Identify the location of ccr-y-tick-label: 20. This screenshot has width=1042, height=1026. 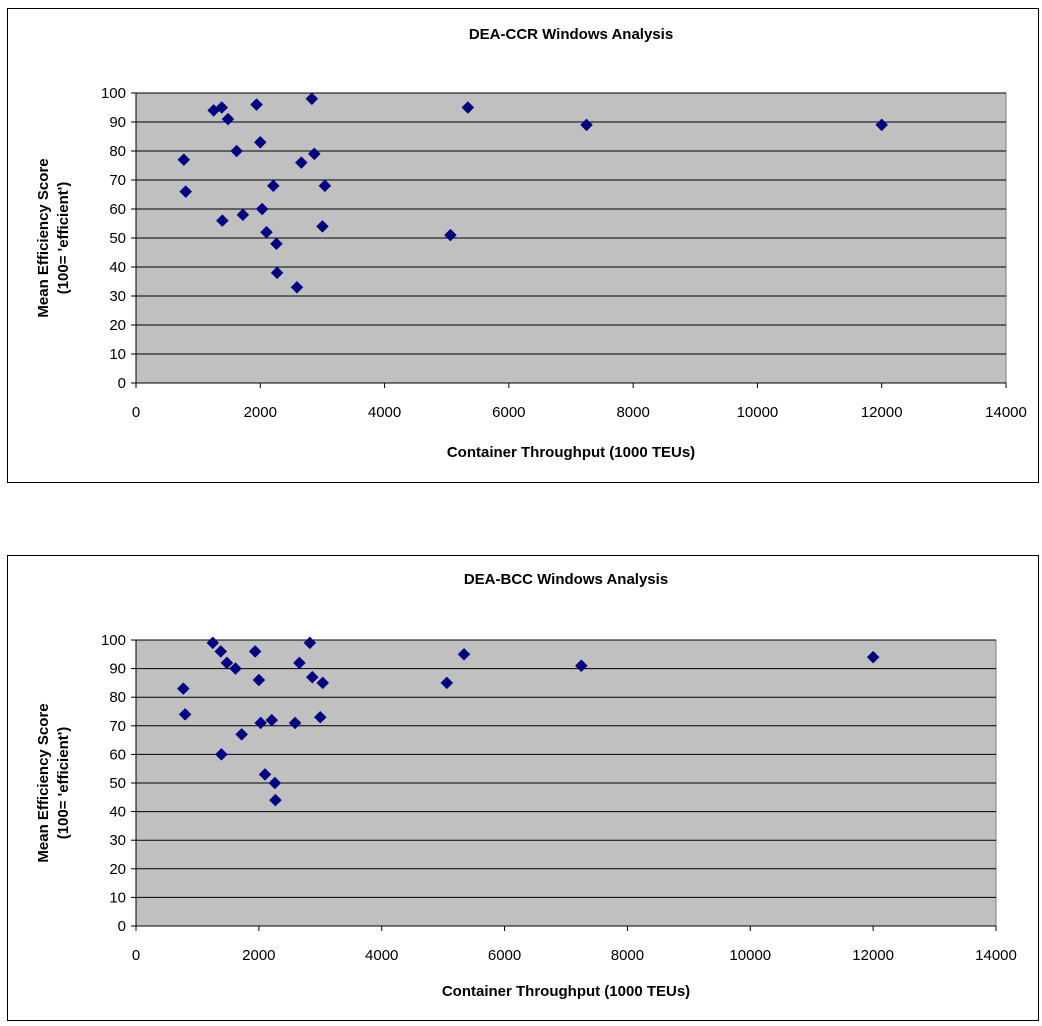
(117, 325).